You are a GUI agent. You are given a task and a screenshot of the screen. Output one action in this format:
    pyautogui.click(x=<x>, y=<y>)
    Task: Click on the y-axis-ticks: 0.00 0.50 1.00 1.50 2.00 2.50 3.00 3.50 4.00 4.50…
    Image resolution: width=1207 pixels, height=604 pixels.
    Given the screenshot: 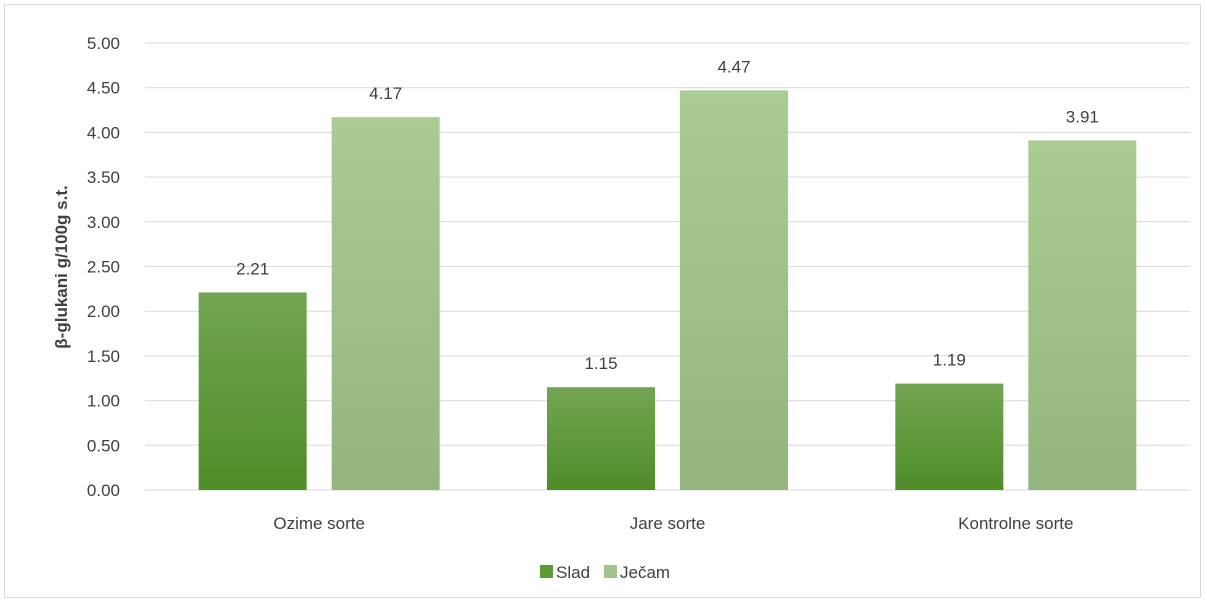 What is the action you would take?
    pyautogui.click(x=103, y=267)
    